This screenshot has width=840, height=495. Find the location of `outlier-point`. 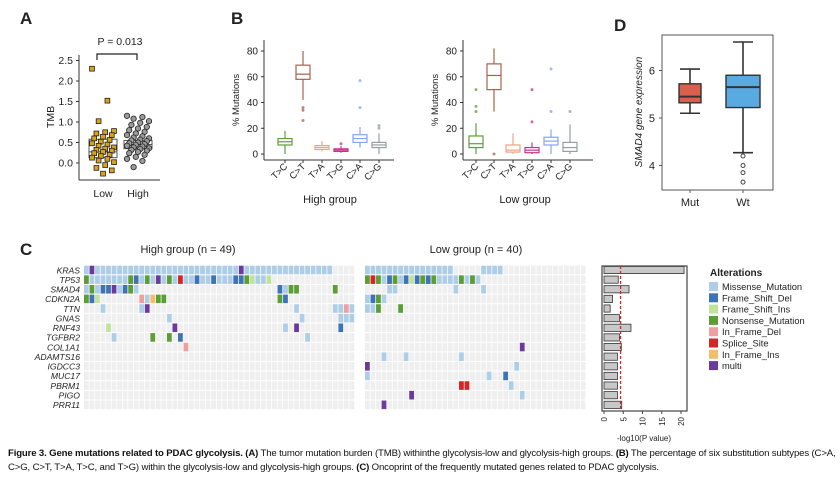

outlier-point is located at coordinates (532, 122).